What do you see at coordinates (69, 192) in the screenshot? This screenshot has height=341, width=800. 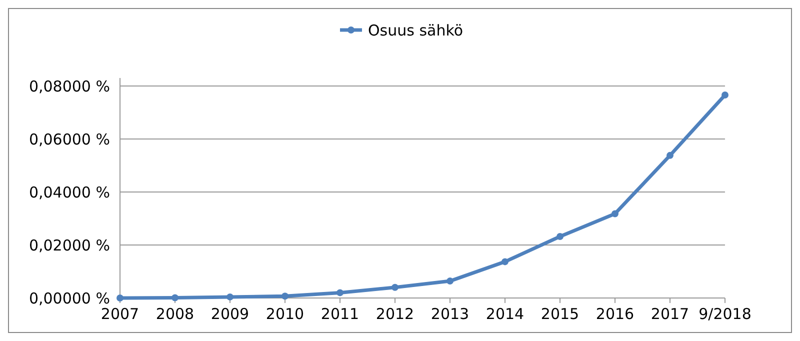 I see `y-tick-label: 0,04000 %` at bounding box center [69, 192].